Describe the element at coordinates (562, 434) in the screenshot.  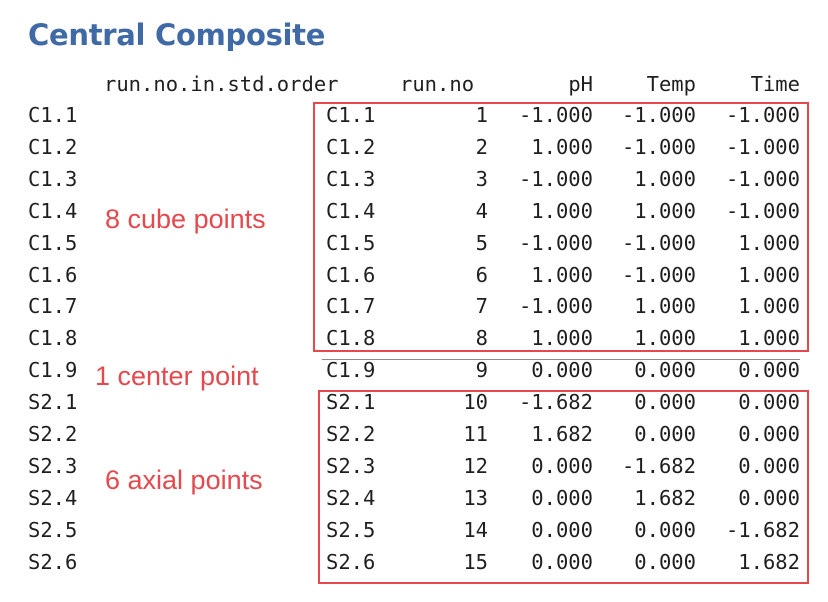
I see `cell-ph: 1.682` at that location.